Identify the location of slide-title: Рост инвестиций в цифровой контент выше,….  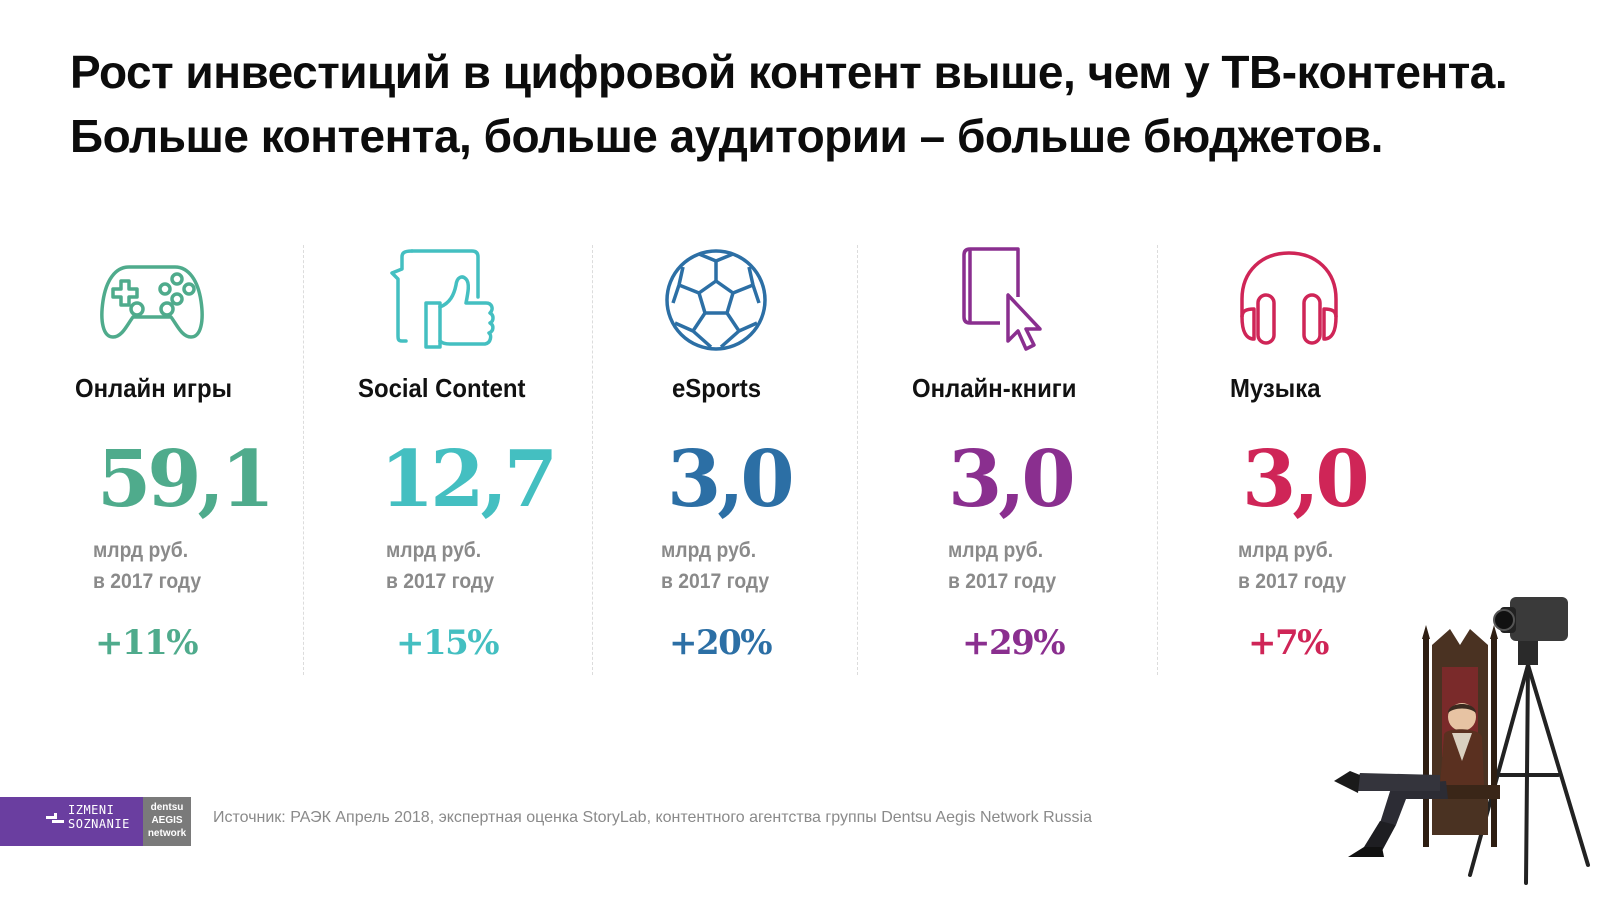
(810, 104).